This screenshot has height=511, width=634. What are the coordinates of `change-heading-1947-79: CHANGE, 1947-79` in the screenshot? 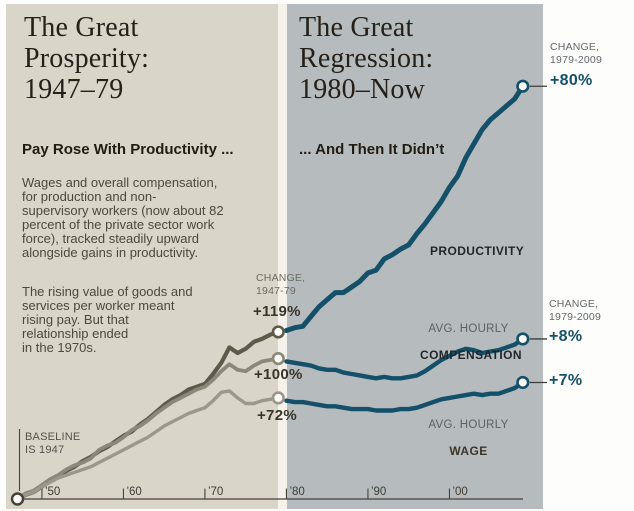 It's located at (281, 284).